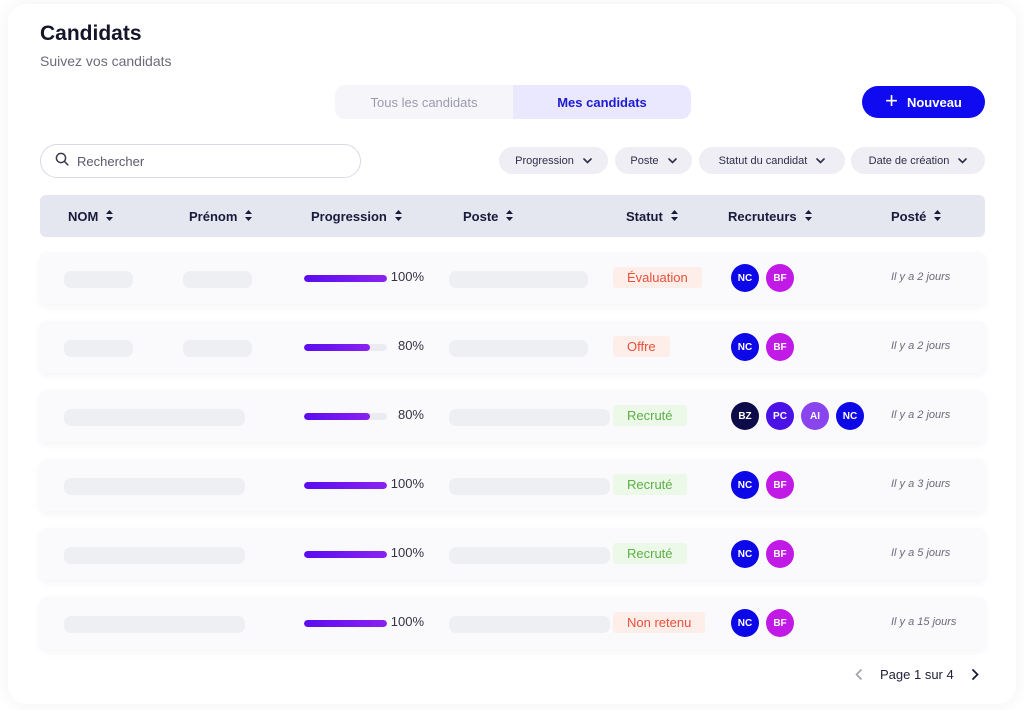  What do you see at coordinates (221, 216) in the screenshot?
I see `column-prenom: Prénom` at bounding box center [221, 216].